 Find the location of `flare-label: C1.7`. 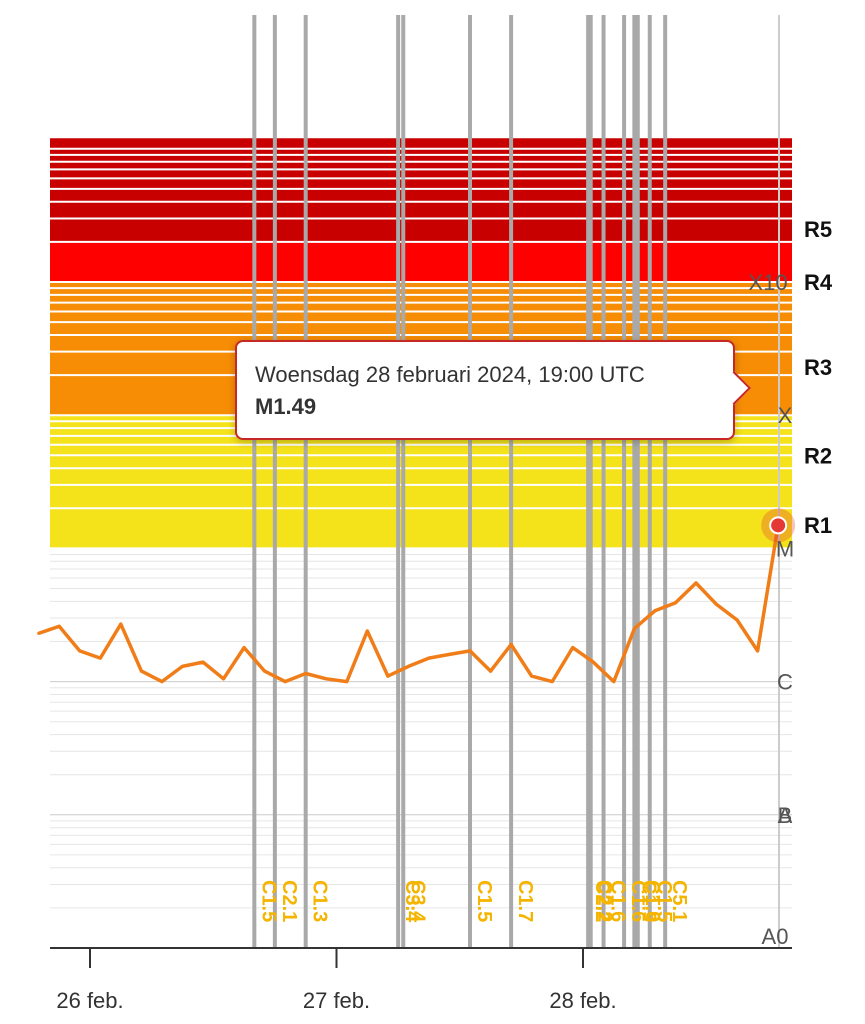

flare-label: C1.7 is located at coordinates (525, 901).